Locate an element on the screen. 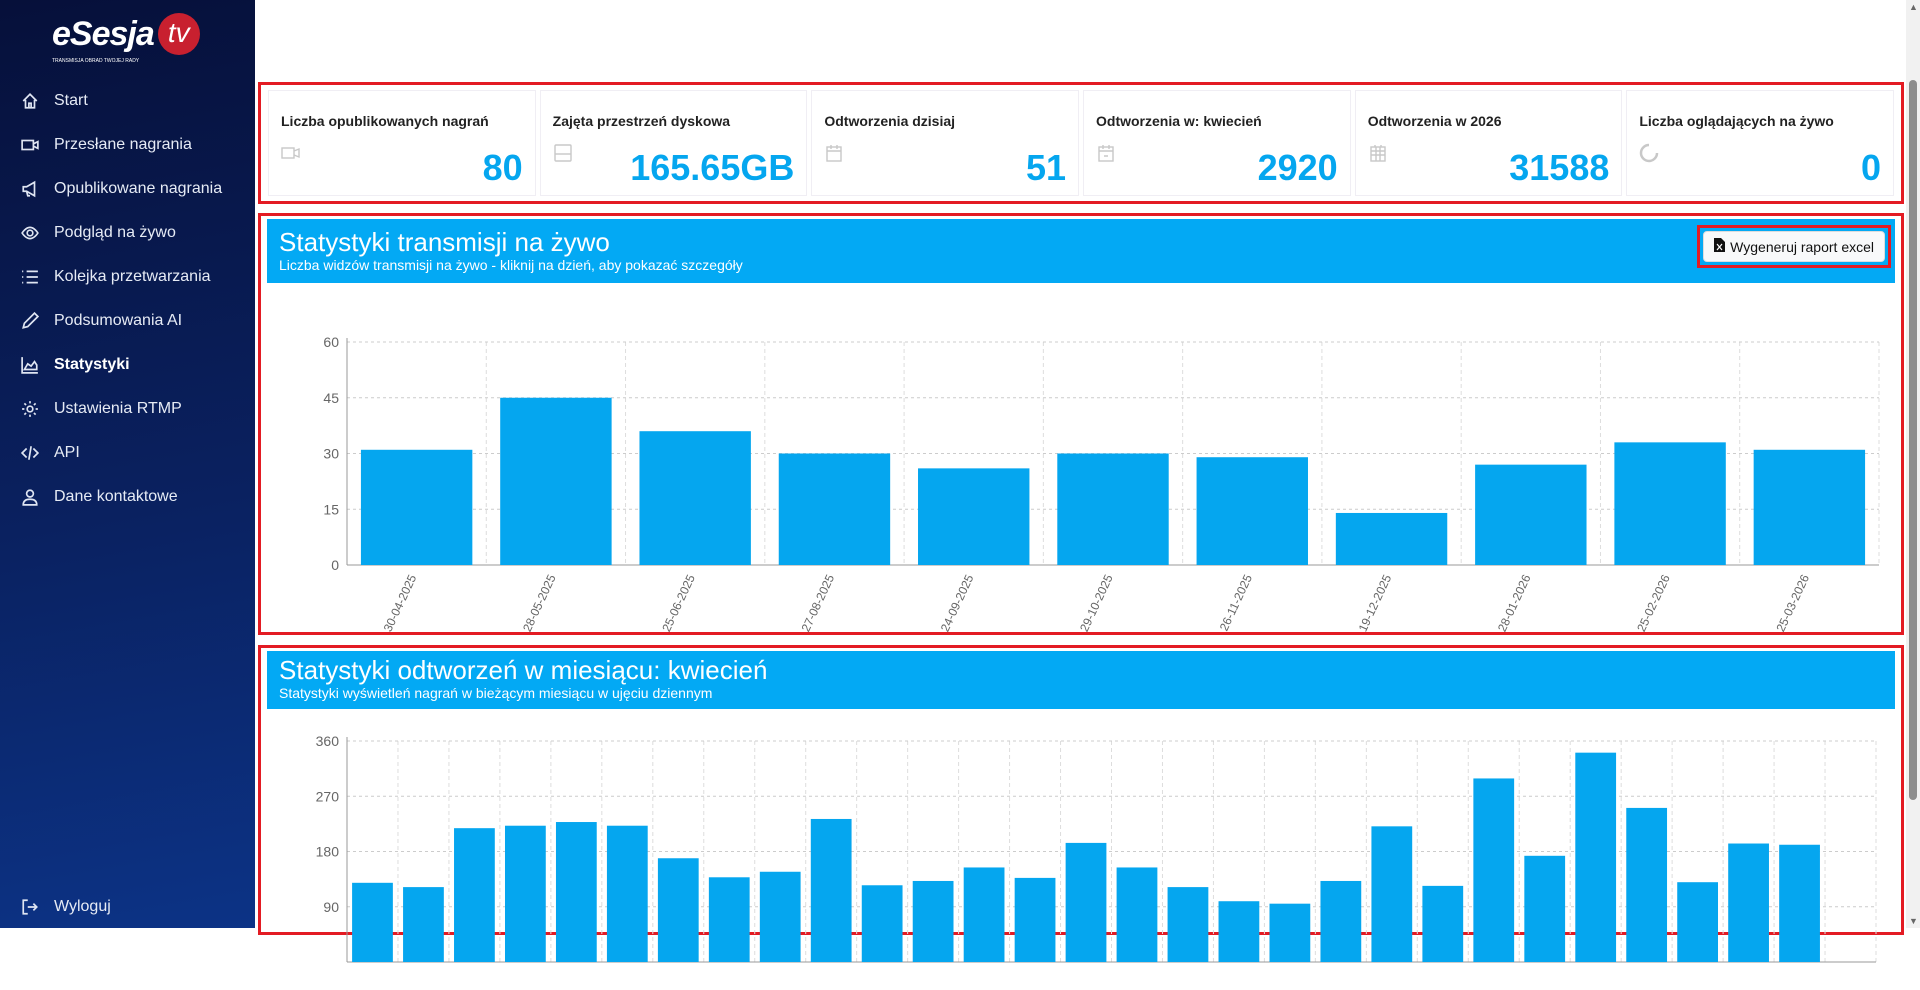 The image size is (1920, 990). sidebar-item-statystyki: Statystyki is located at coordinates (75, 365).